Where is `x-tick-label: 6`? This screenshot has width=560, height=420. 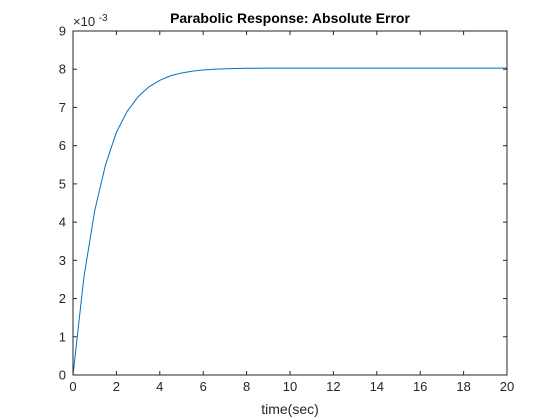 x-tick-label: 6 is located at coordinates (203, 386).